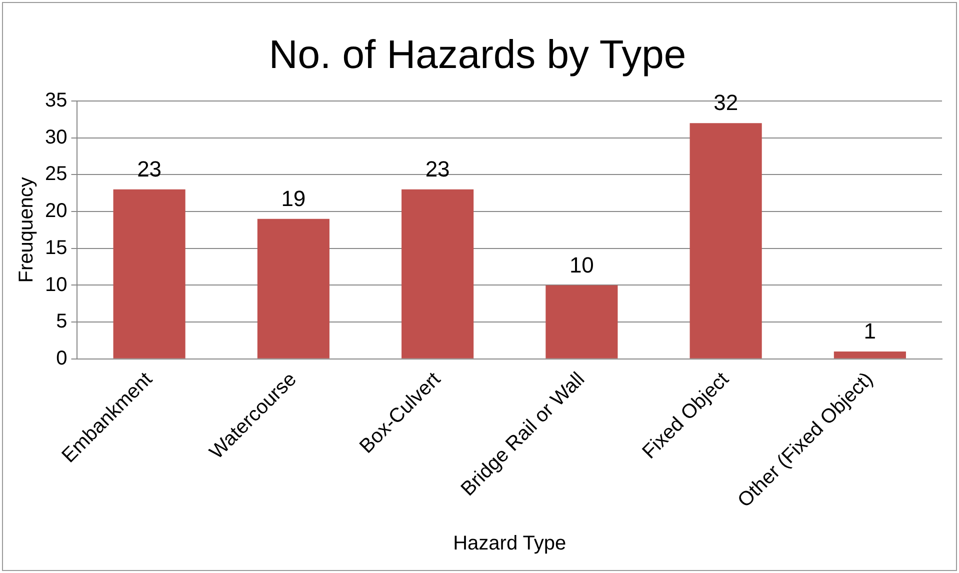 The image size is (959, 573). Describe the element at coordinates (56, 174) in the screenshot. I see `y-tick-label: 25` at that location.